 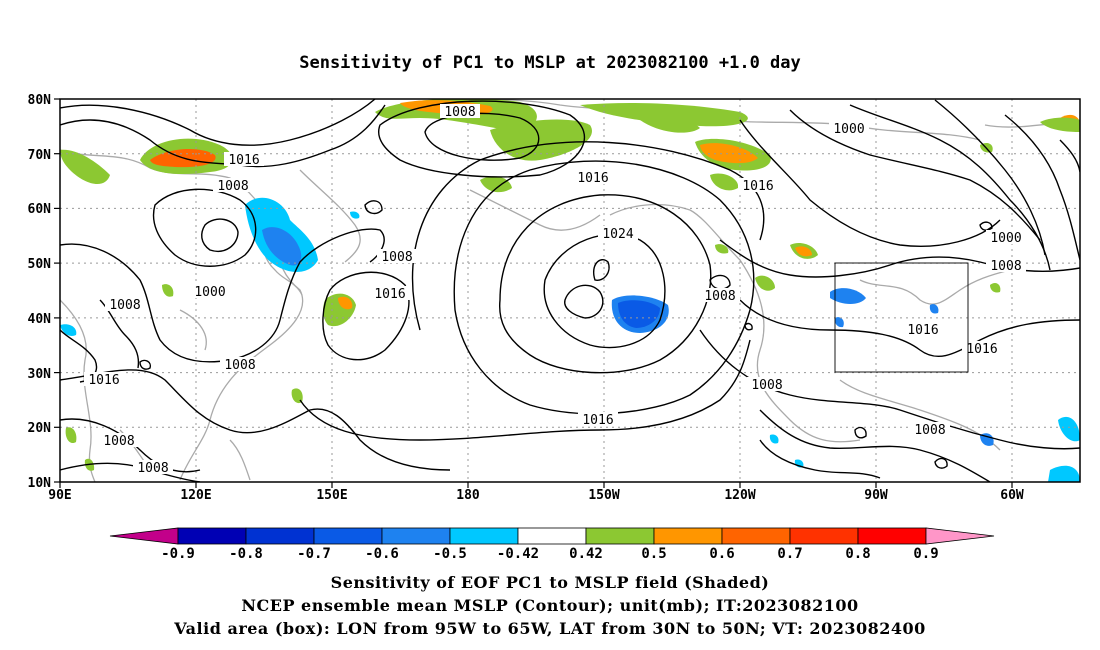 I want to click on lat-tick-label: 80N, so click(x=40, y=100).